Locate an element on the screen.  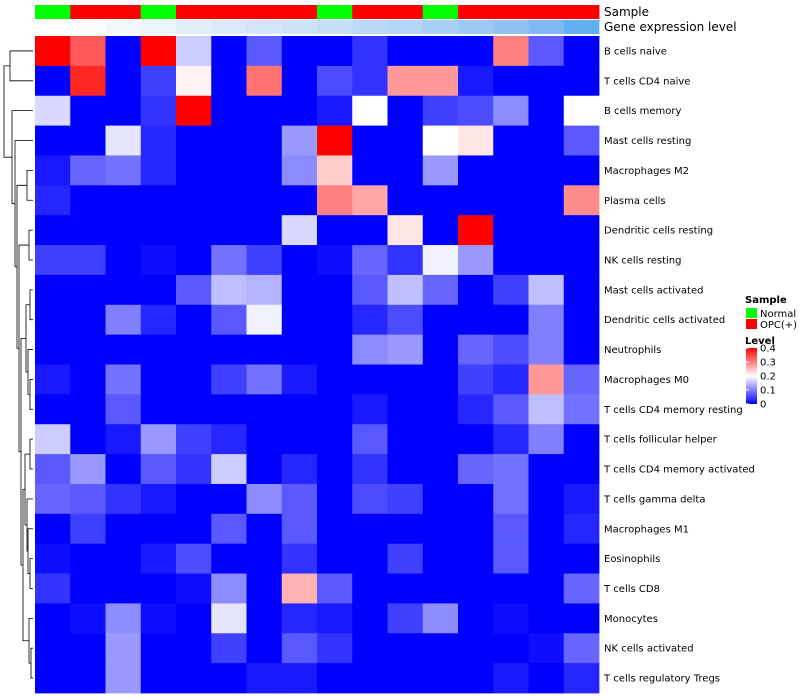
row-label: Macrophages M0 is located at coordinates (646, 380).